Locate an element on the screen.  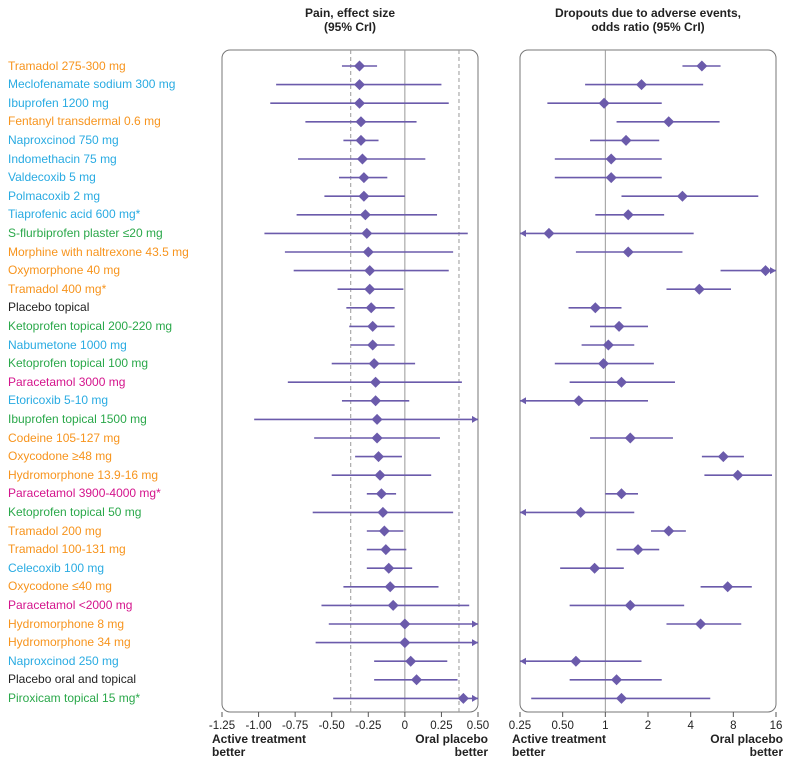
treatment-label: Ketoprofen topical 50 mg is located at coordinates (75, 511).